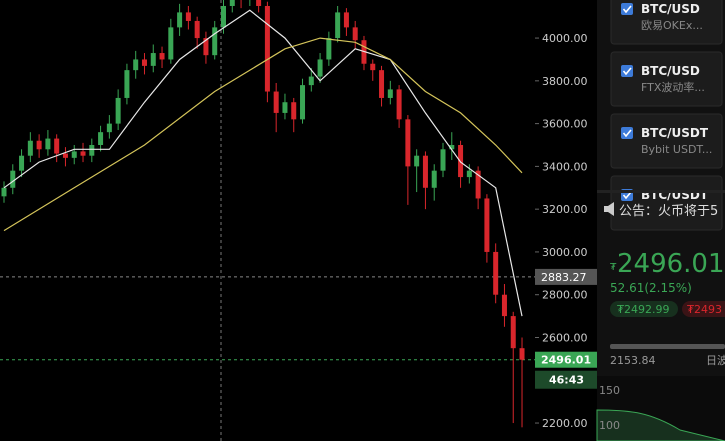 The height and width of the screenshot is (441, 725). What do you see at coordinates (565, 295) in the screenshot?
I see `y-tick-label: 2800.00` at bounding box center [565, 295].